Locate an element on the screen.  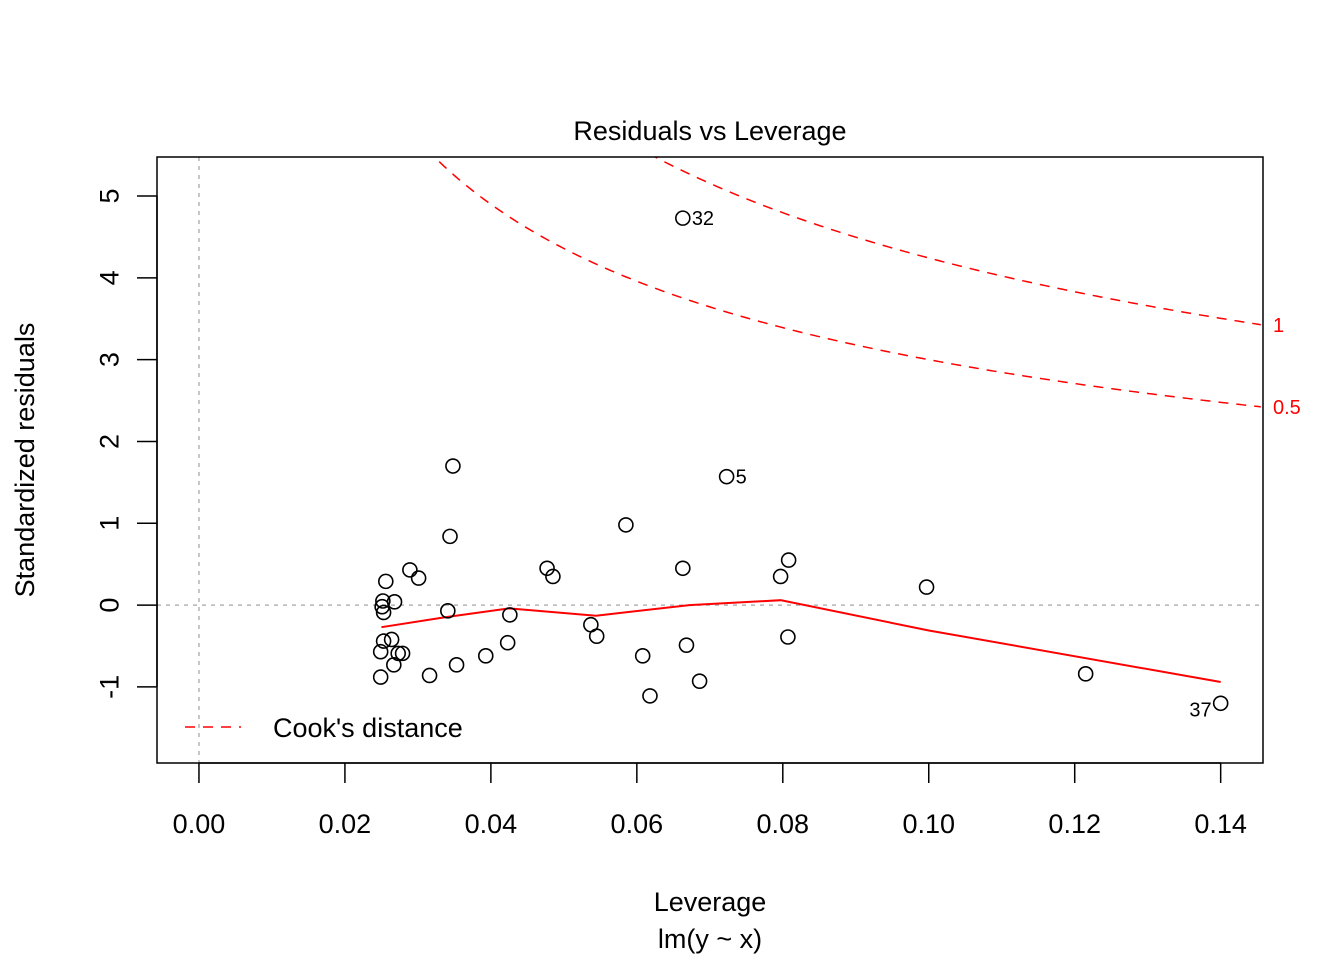
smoother-line is located at coordinates (801, 641).